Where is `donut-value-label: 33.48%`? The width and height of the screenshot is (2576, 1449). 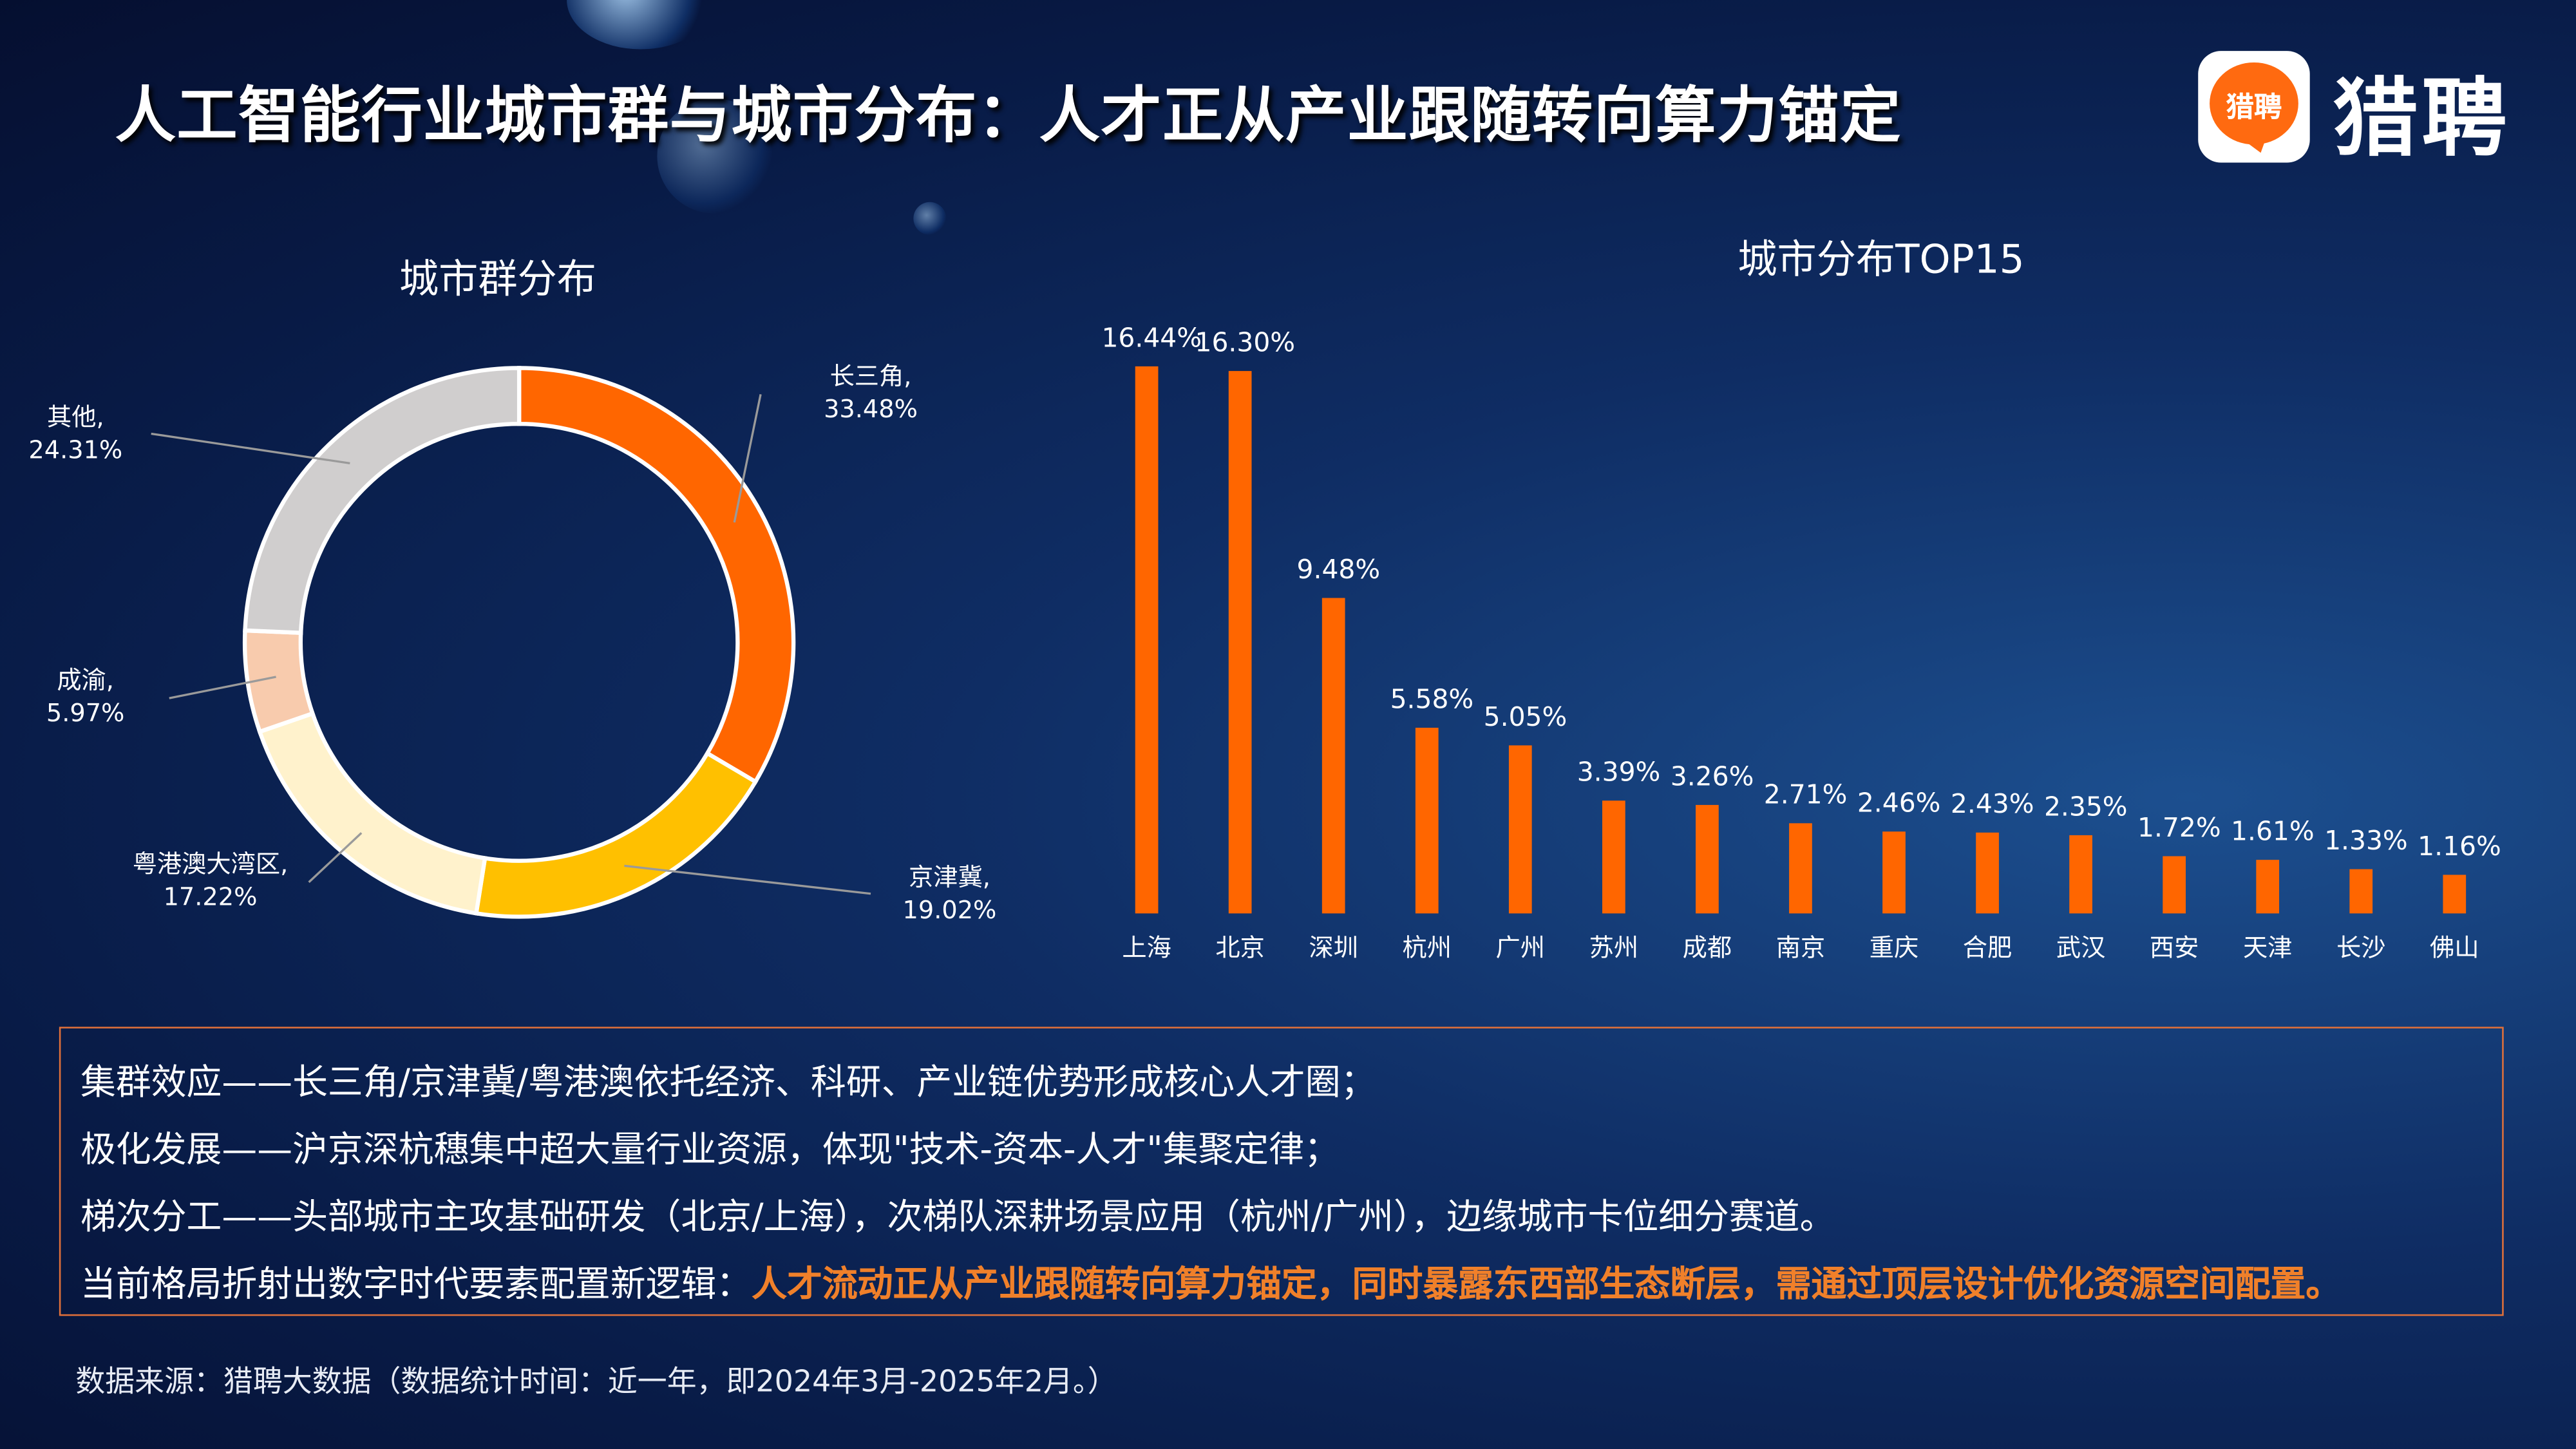 donut-value-label: 33.48% is located at coordinates (871, 410).